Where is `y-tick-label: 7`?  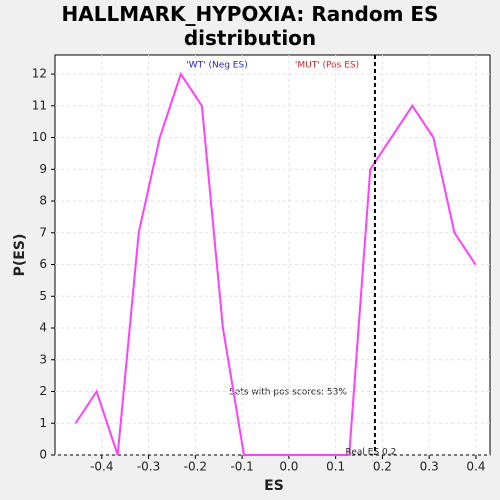 y-tick-label: 7 is located at coordinates (43, 232).